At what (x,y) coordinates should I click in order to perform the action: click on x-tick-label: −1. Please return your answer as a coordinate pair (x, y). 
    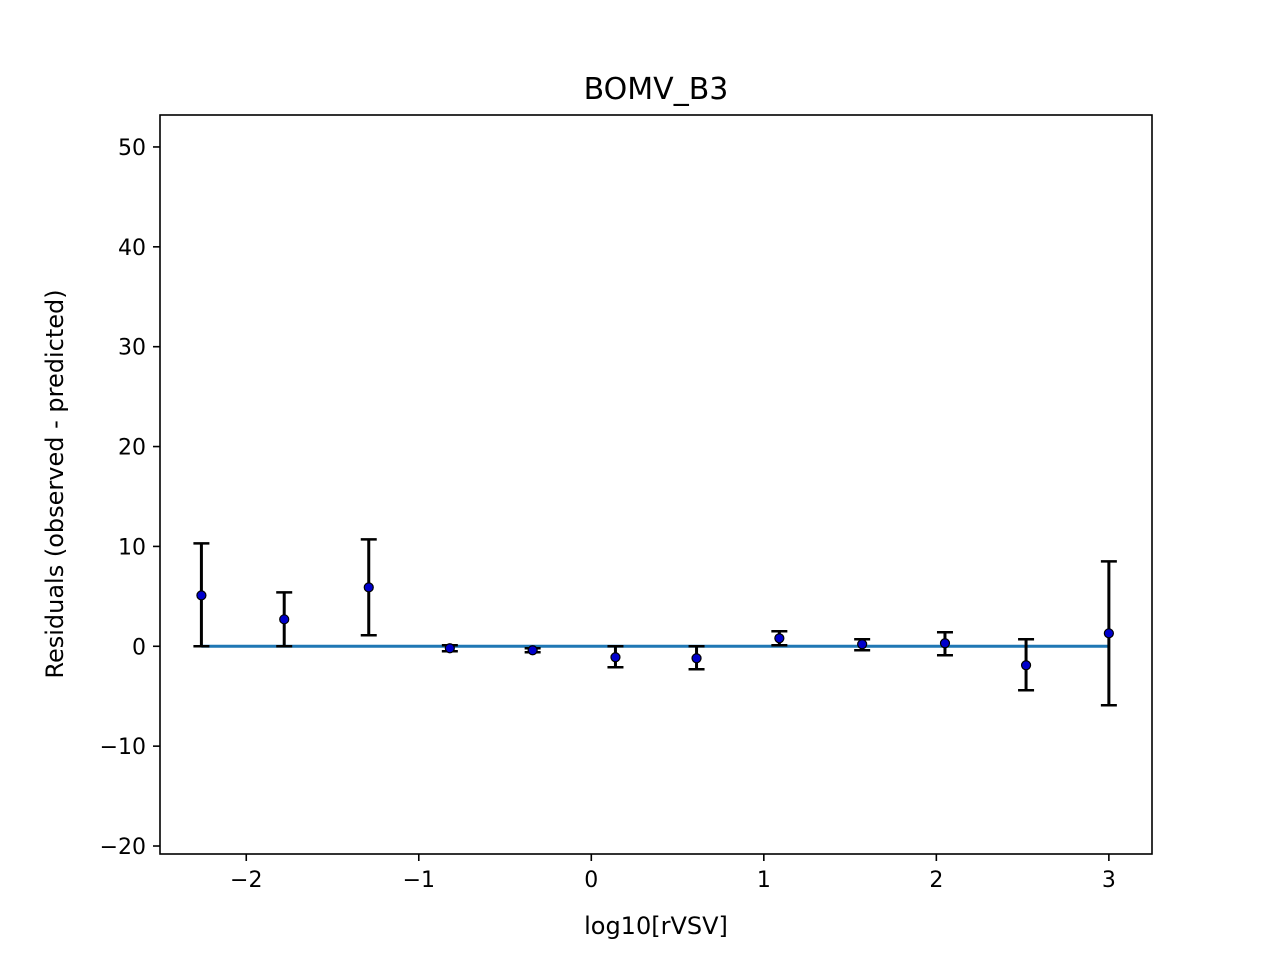
    Looking at the image, I should click on (419, 880).